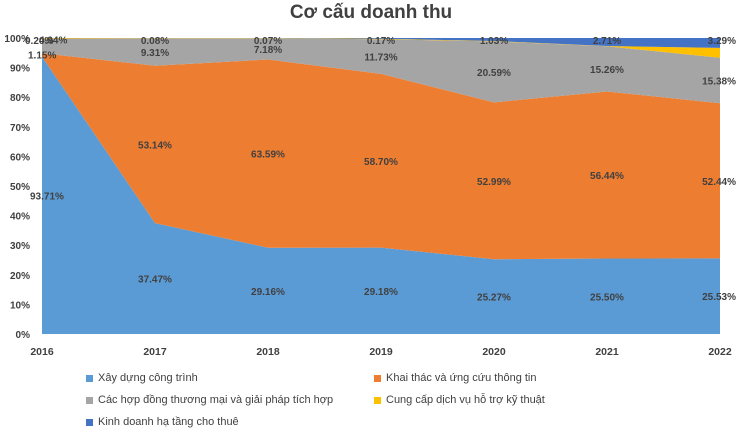 This screenshot has width=742, height=434. What do you see at coordinates (465, 400) in the screenshot?
I see `legend-label: Cung cấp dịch vụ hỗ trợ kỹ thuật` at bounding box center [465, 400].